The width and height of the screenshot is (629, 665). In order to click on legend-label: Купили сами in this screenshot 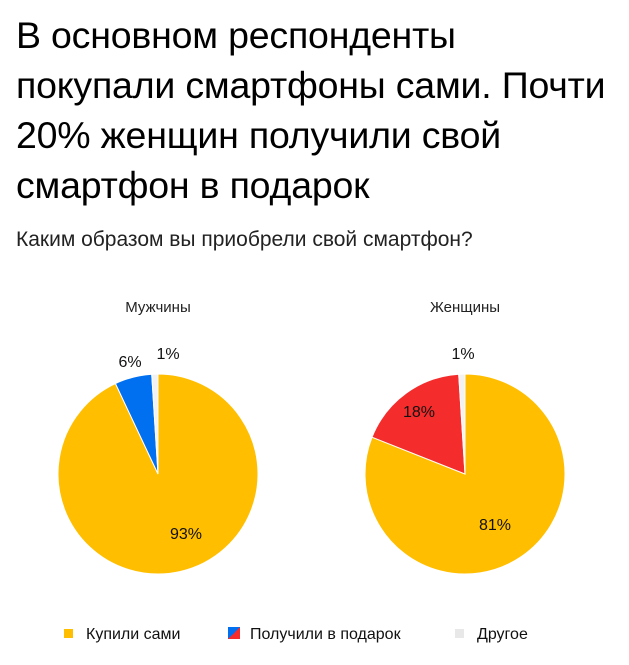, I will do `click(133, 634)`.